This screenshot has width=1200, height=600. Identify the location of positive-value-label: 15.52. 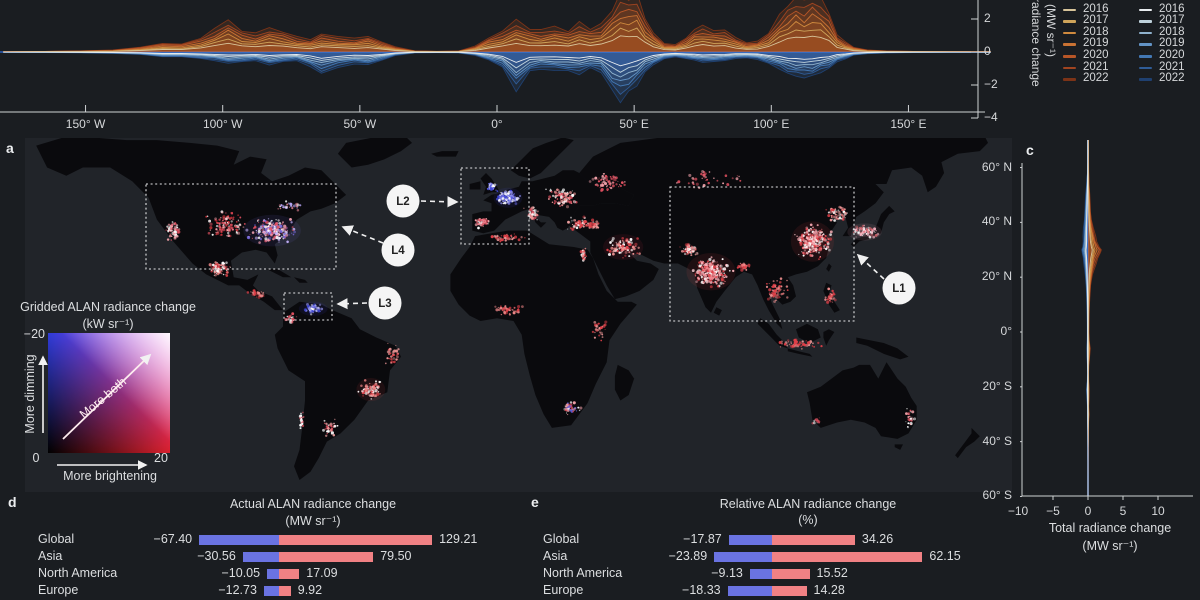
(832, 573).